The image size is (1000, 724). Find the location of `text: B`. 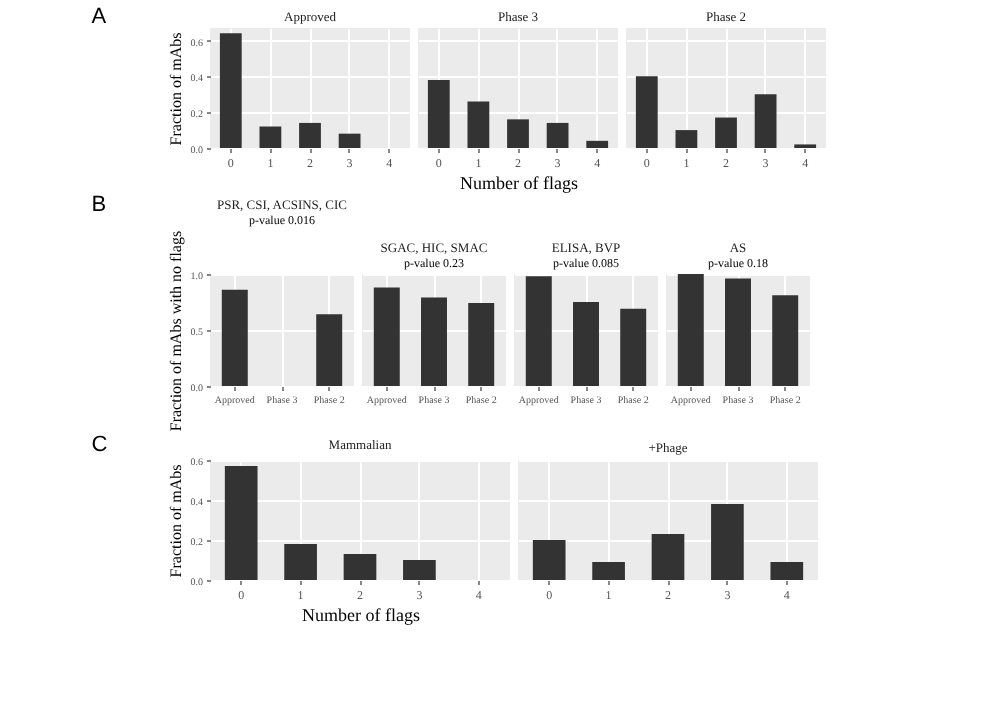

text: B is located at coordinates (99, 204).